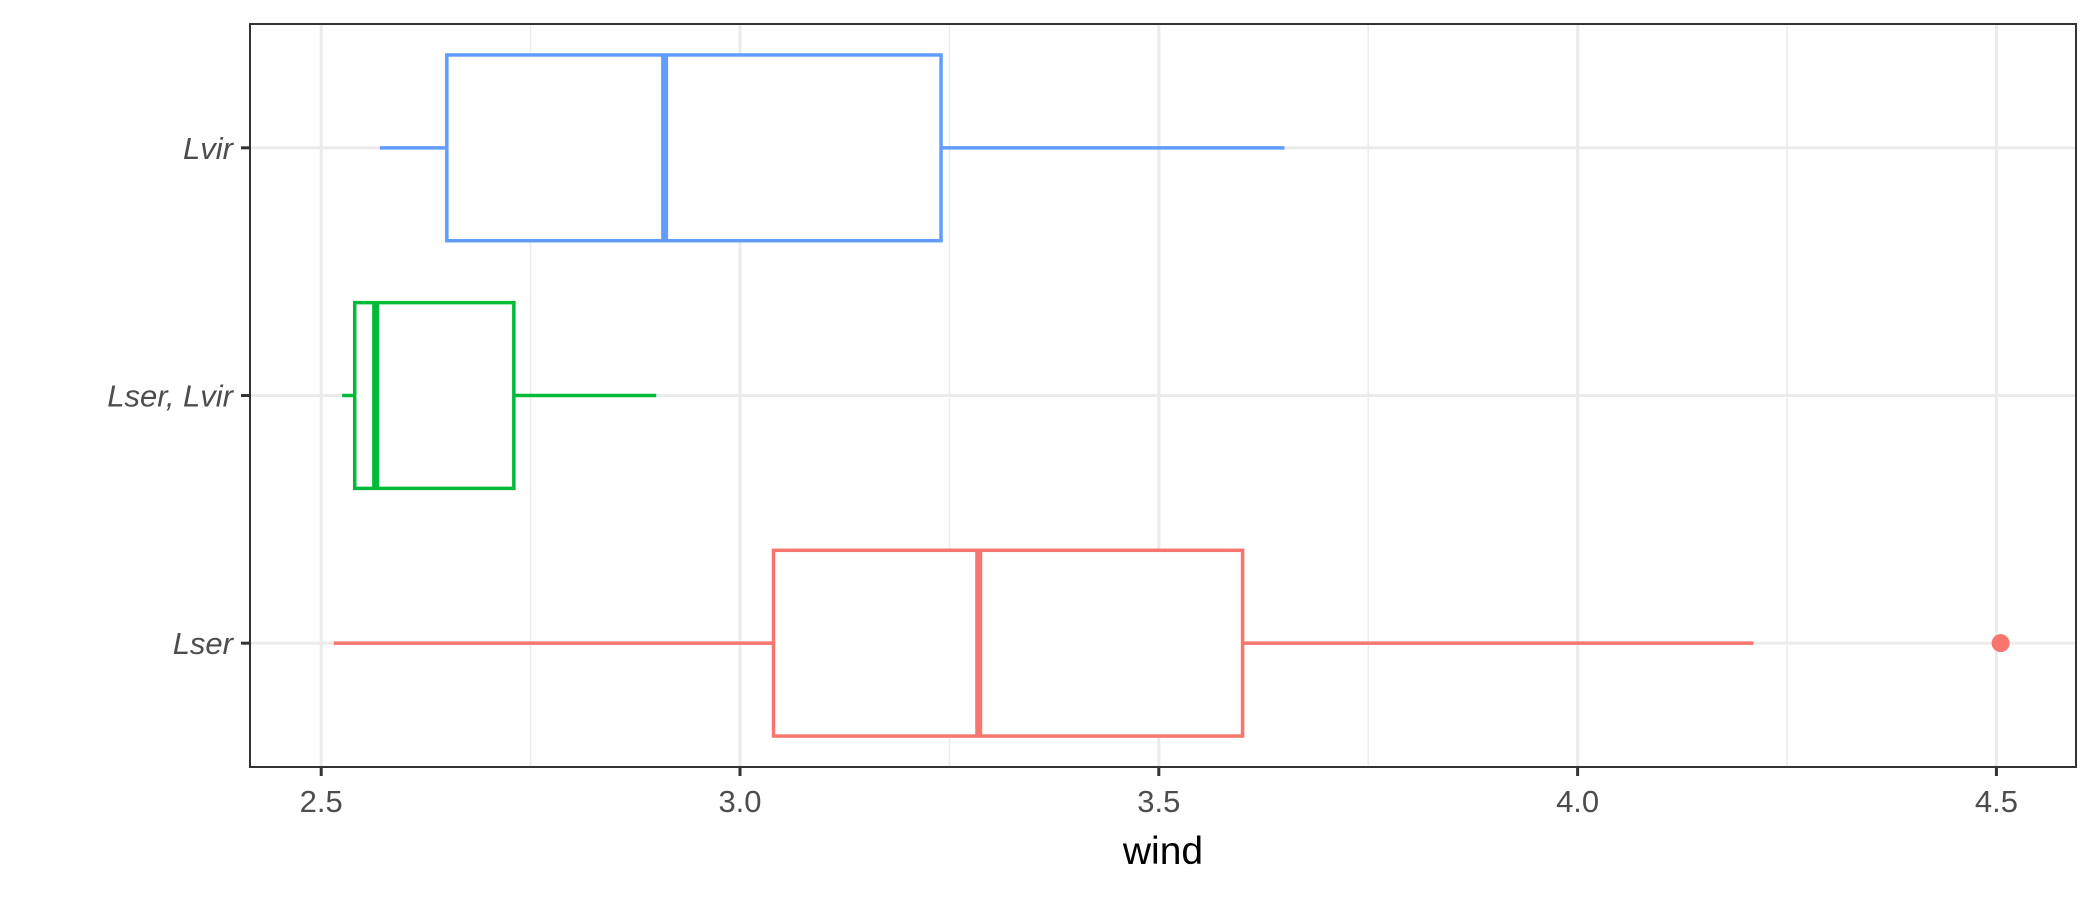  What do you see at coordinates (2000, 643) in the screenshot?
I see `outlier-point` at bounding box center [2000, 643].